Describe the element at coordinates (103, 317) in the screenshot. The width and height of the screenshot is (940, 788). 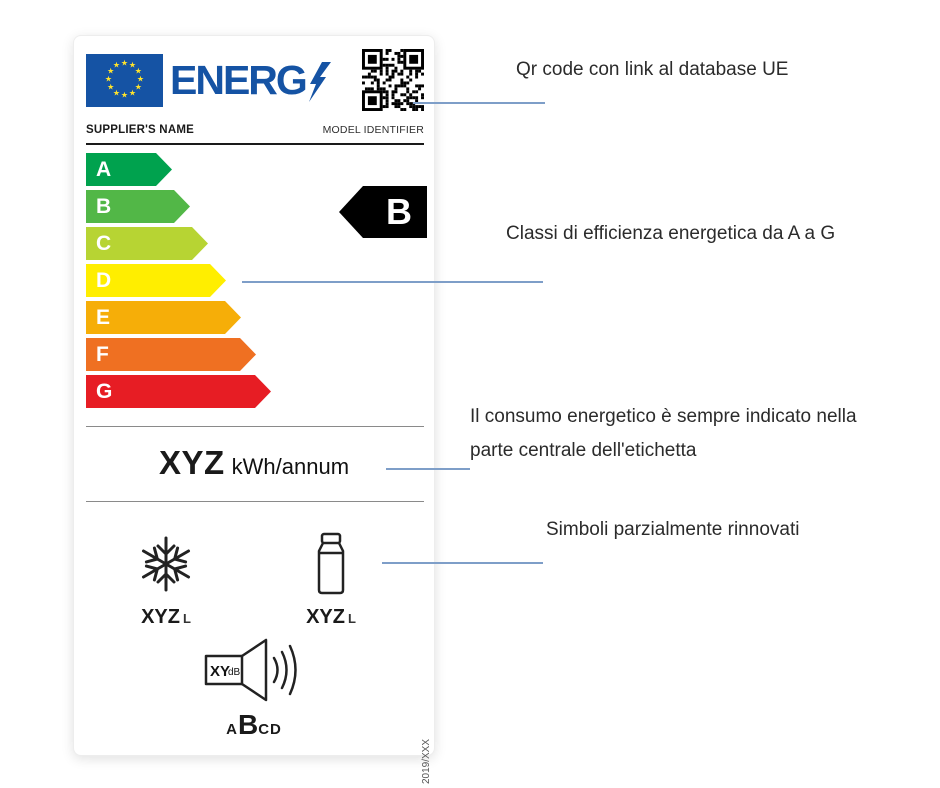
I see `energy-class-letter: E` at that location.